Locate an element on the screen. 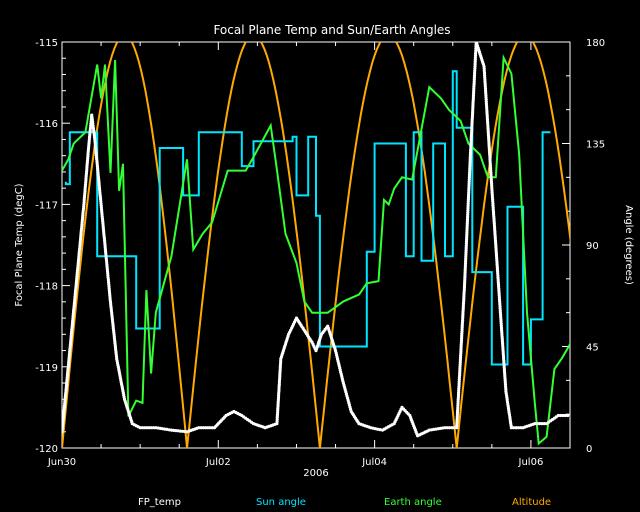  legend-earth-angle: Earth angle is located at coordinates (413, 502).